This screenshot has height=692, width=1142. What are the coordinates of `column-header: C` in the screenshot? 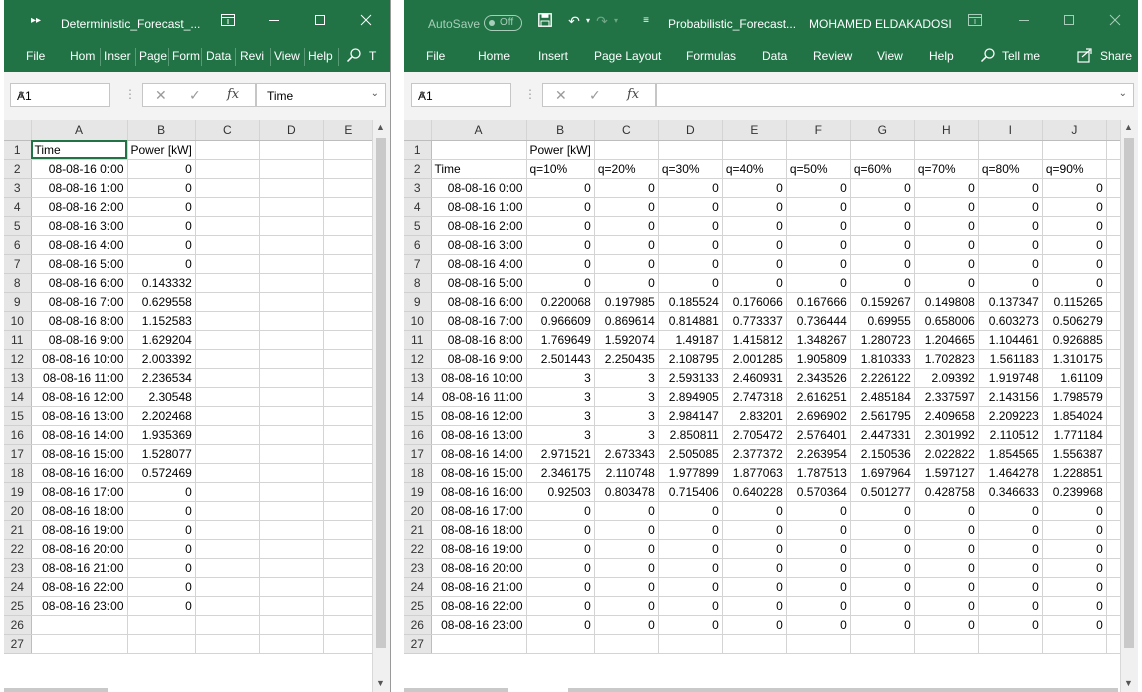 It's located at (227, 130).